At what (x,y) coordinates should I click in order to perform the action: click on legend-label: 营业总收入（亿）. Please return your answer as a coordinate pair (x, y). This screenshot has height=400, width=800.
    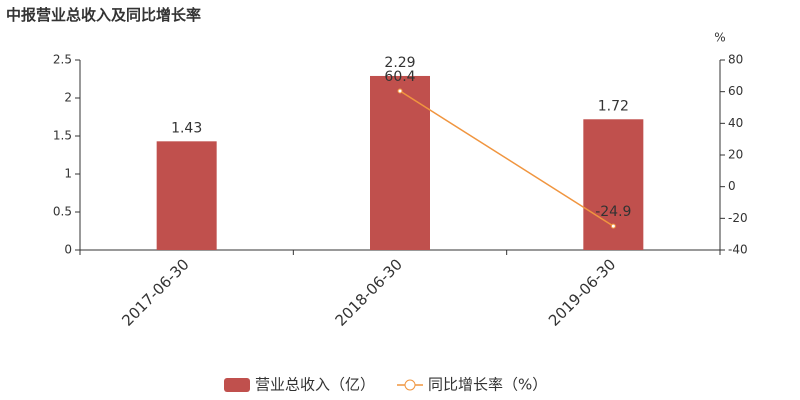
    Looking at the image, I should click on (315, 385).